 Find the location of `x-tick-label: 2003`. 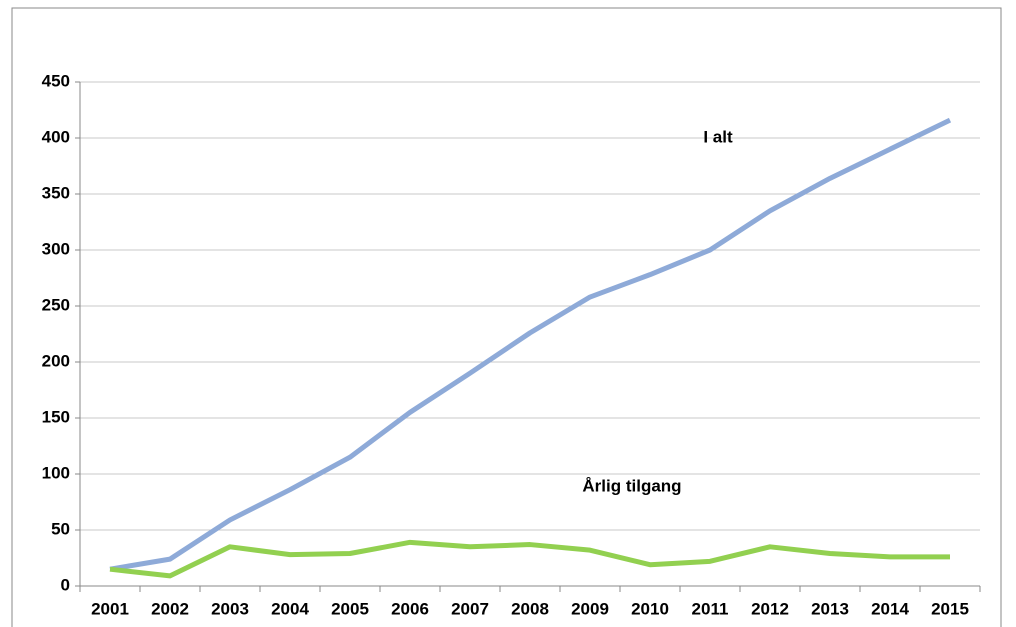

x-tick-label: 2003 is located at coordinates (230, 608).